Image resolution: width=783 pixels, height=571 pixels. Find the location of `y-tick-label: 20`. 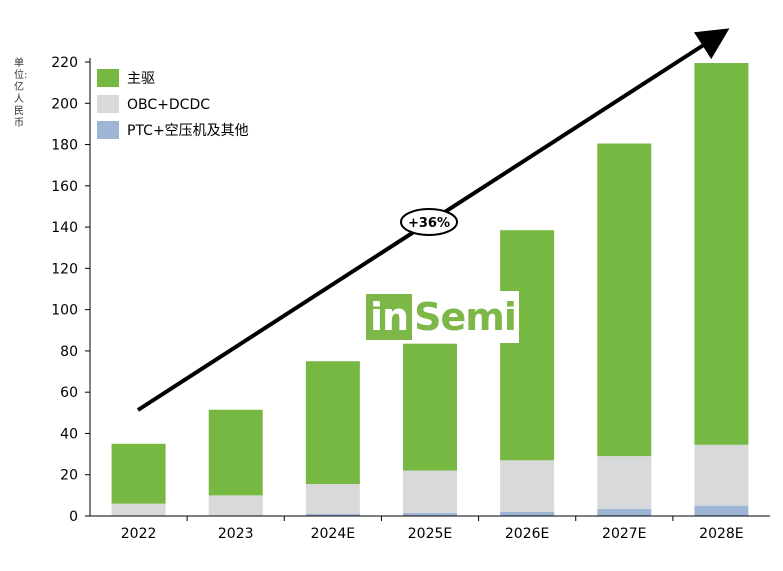

y-tick-label: 20 is located at coordinates (69, 476).